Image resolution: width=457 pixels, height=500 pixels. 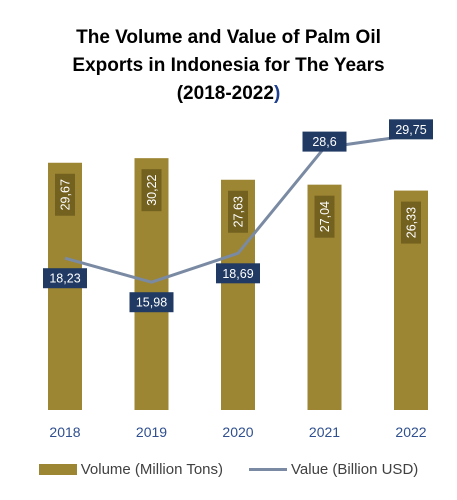 I want to click on bar-label-text: 27,04, so click(x=325, y=216).